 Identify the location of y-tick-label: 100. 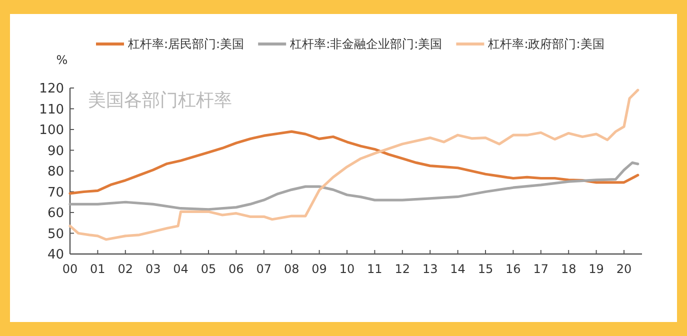
(51, 130).